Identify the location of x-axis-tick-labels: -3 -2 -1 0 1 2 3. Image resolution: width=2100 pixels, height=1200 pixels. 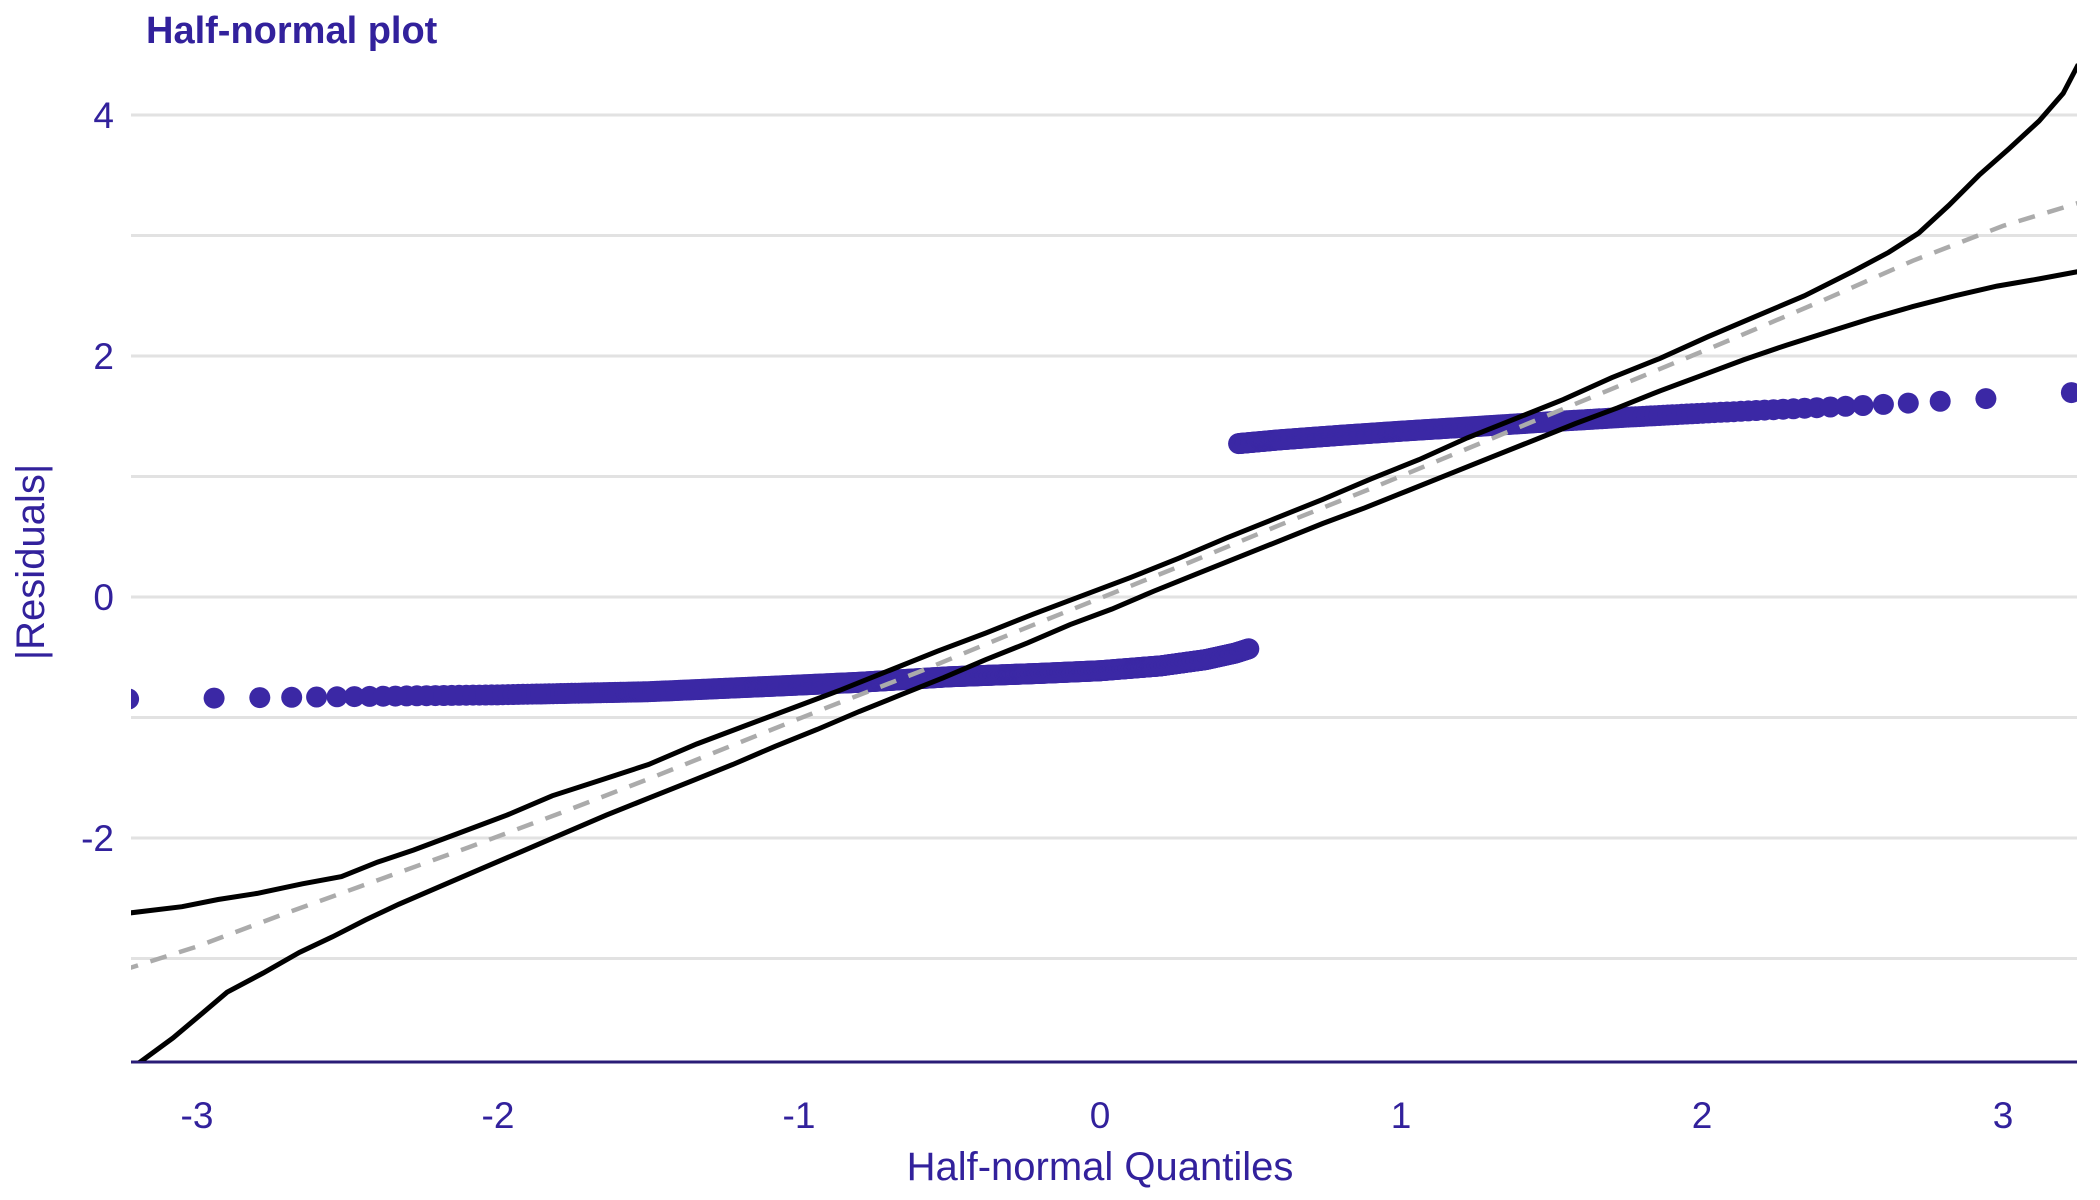
(1097, 1115).